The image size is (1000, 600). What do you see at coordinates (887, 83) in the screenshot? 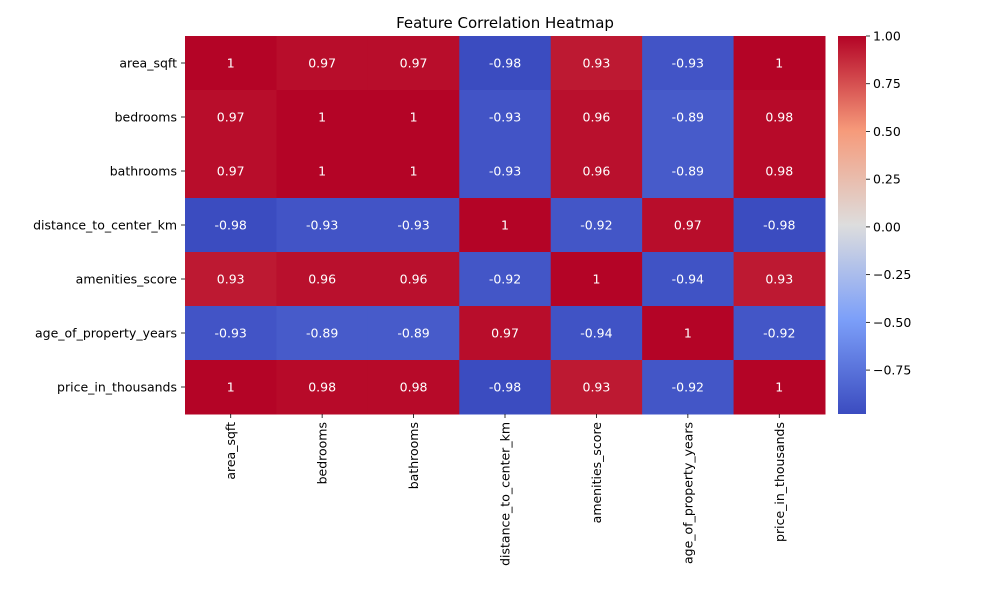
I see `colorbar-tick-label: 0.75` at bounding box center [887, 83].